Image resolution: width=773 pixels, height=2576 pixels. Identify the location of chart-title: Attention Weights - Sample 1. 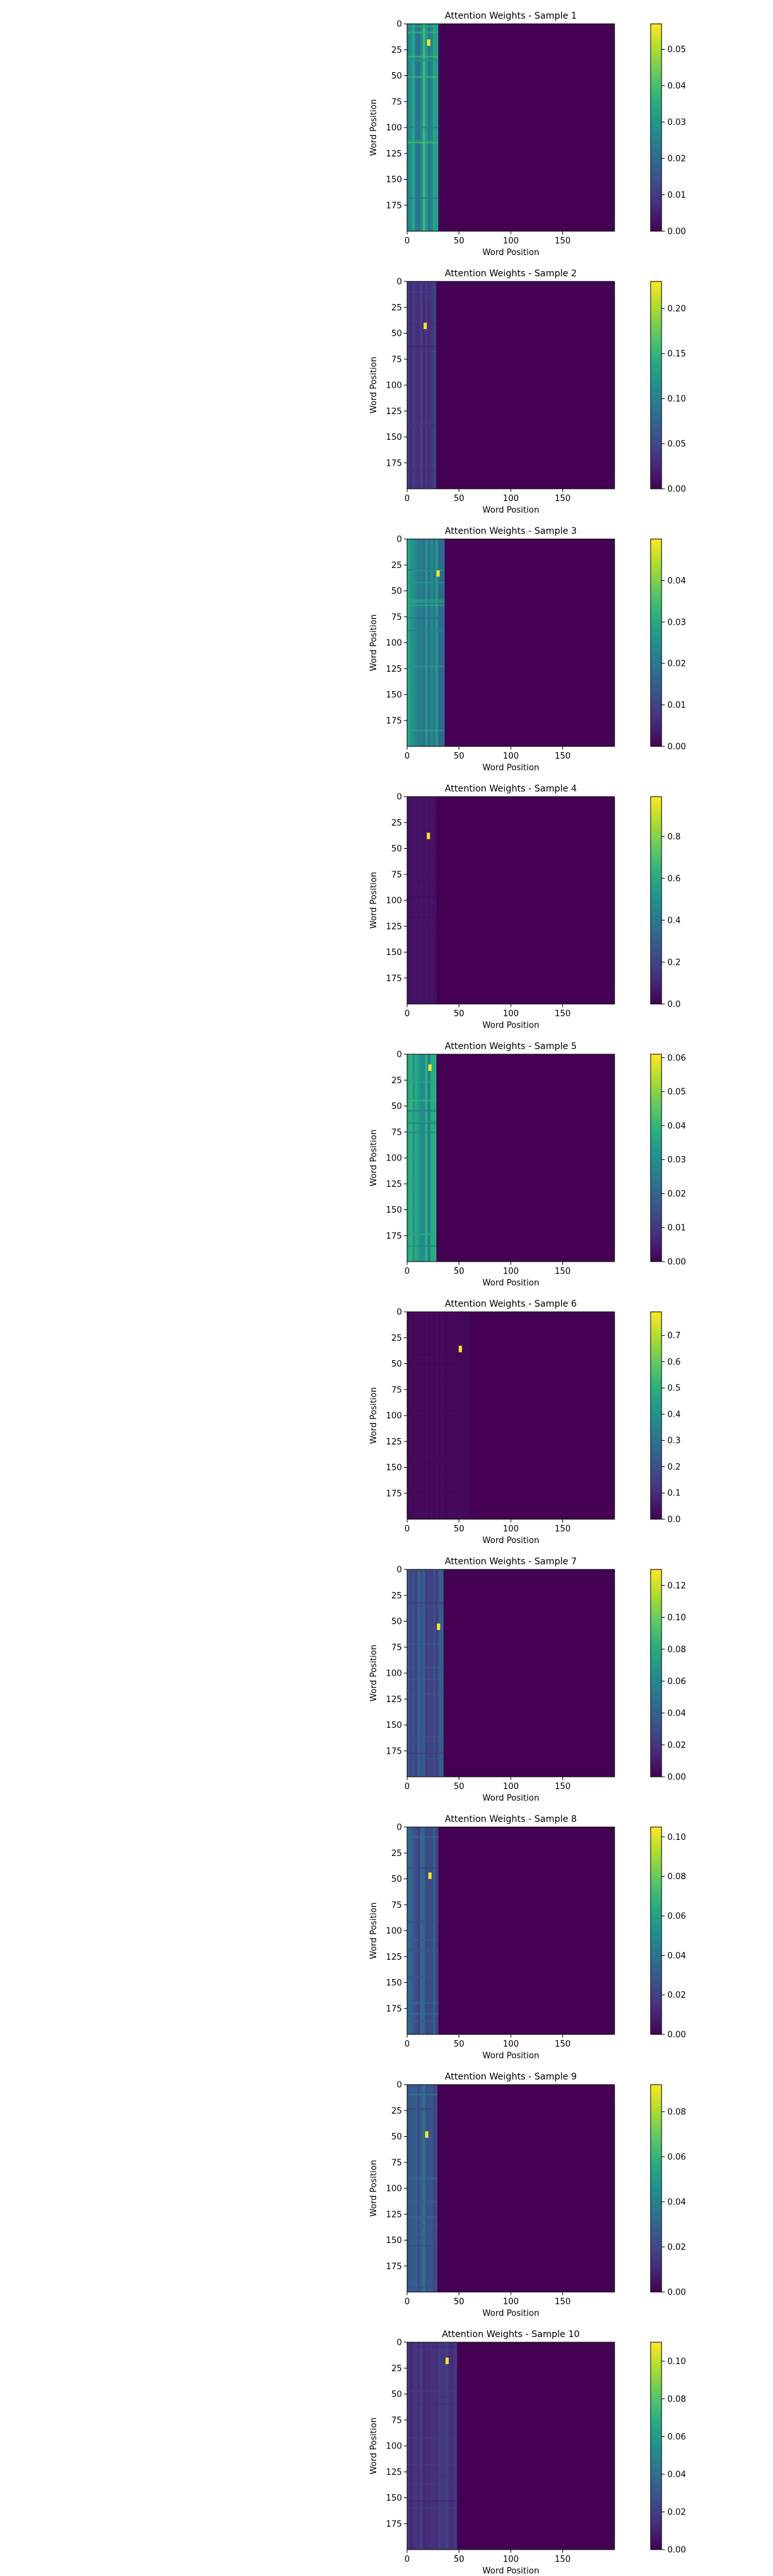
(511, 16).